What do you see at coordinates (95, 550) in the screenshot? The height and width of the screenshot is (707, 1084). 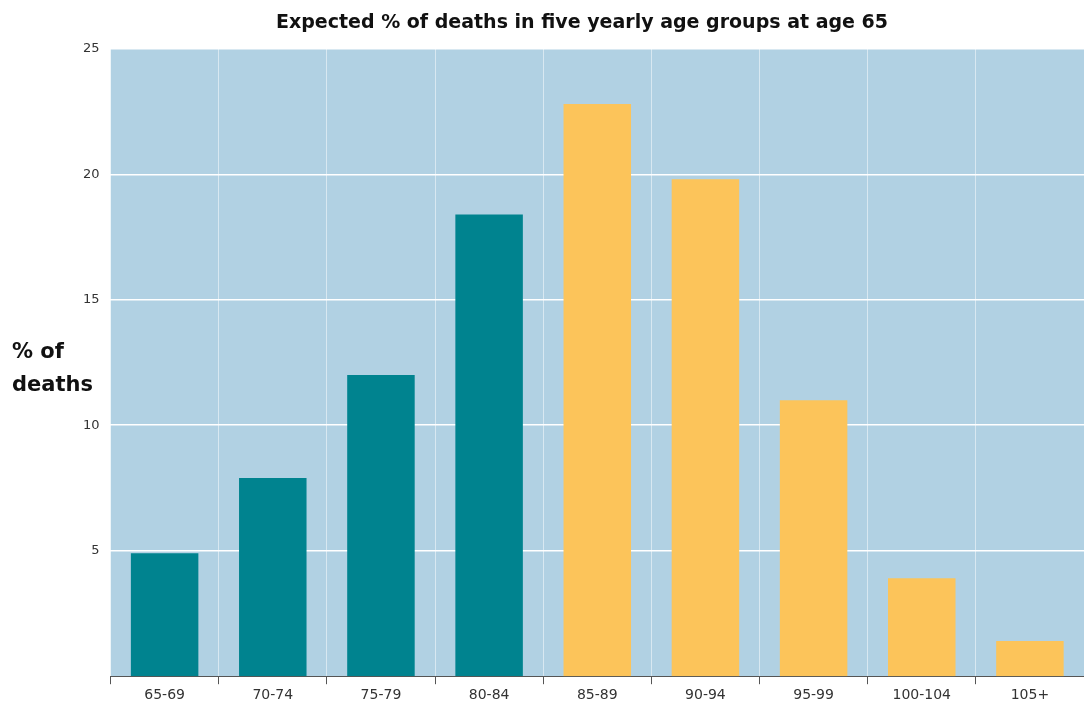 I see `y-tick-label: 5` at bounding box center [95, 550].